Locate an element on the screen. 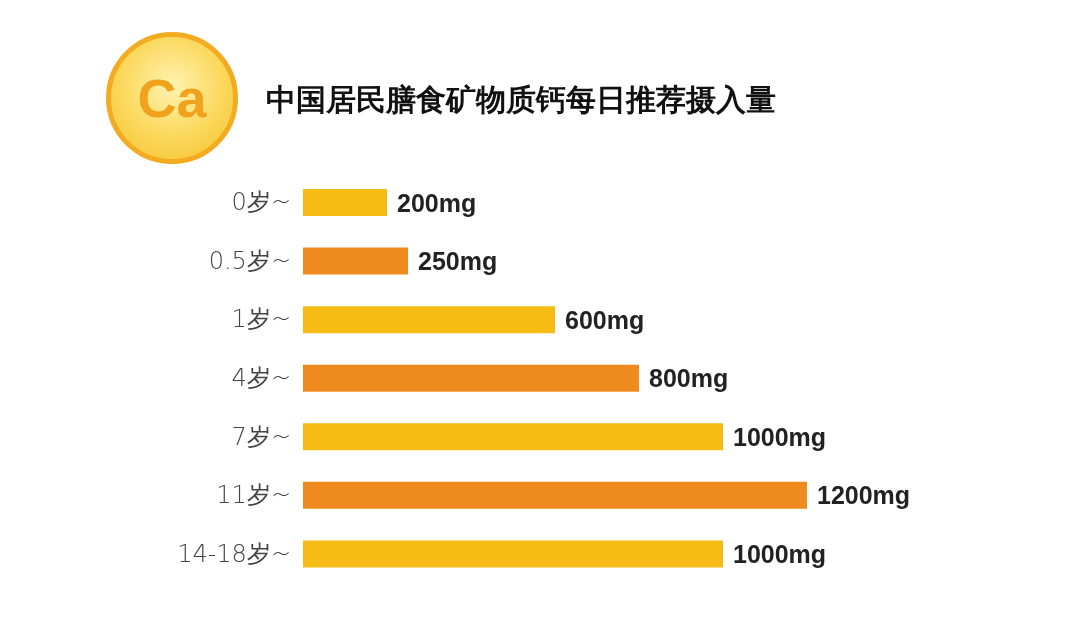  data-label: 800mg is located at coordinates (689, 378).